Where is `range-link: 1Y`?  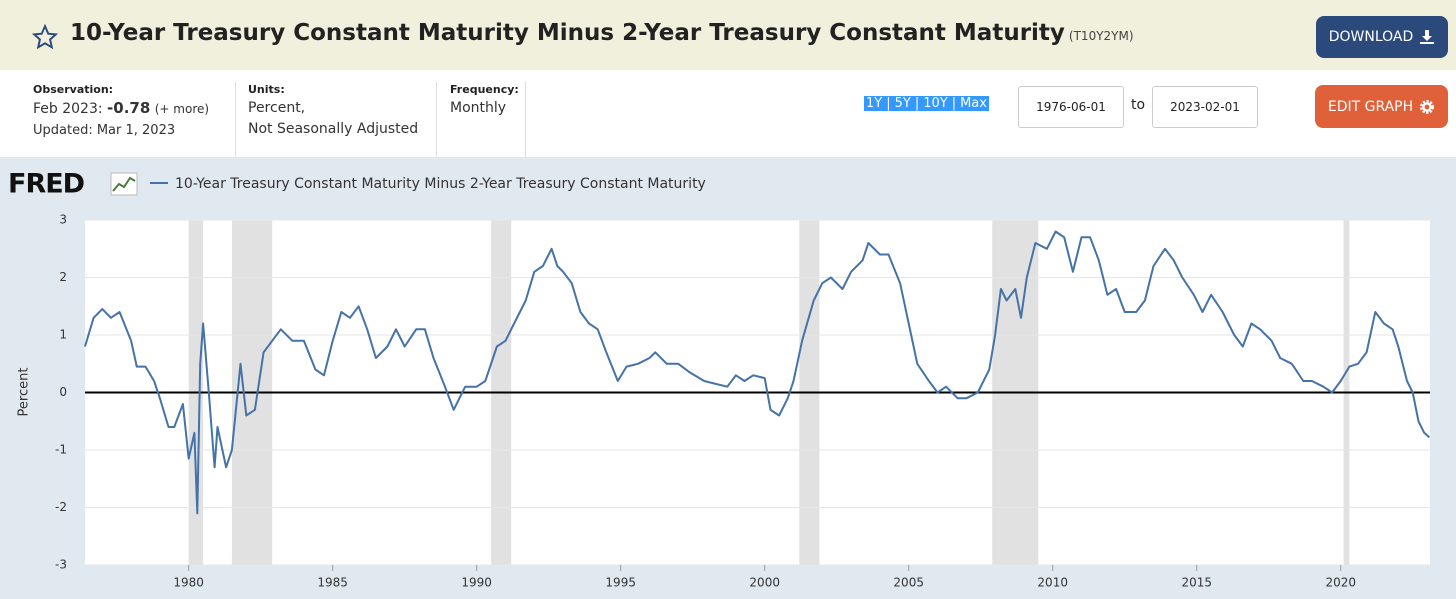 range-link: 1Y is located at coordinates (874, 103).